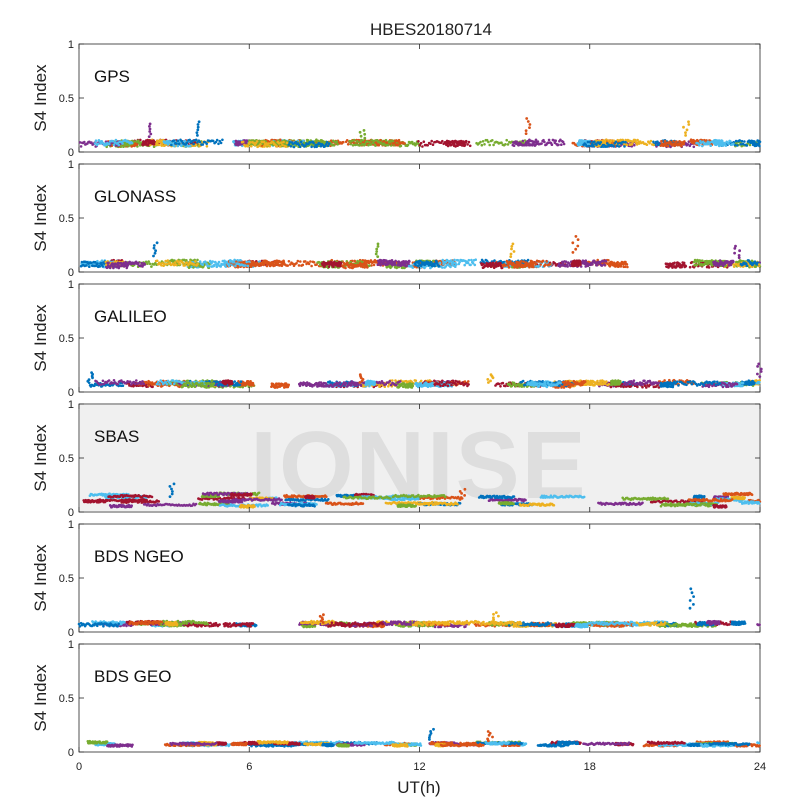 The height and width of the screenshot is (800, 800). Describe the element at coordinates (71, 165) in the screenshot. I see `y-tick-label: 1` at that location.